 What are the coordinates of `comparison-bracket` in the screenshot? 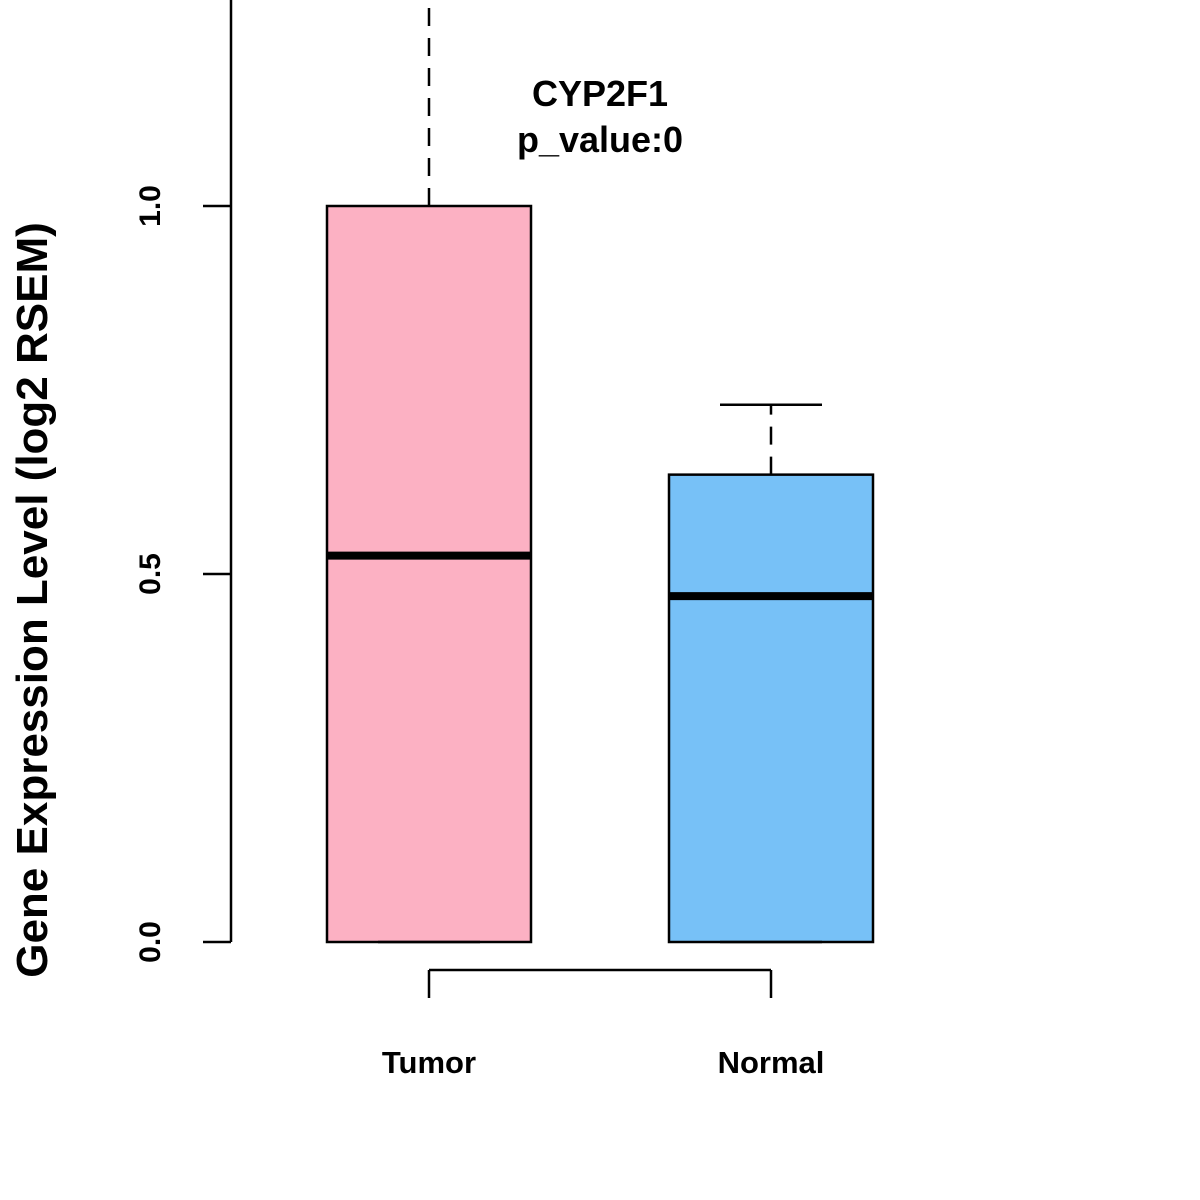 It's located at (600, 983).